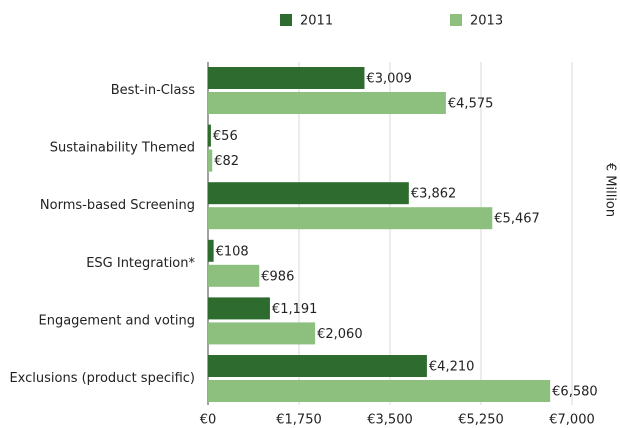 This screenshot has width=620, height=428. I want to click on axis-label: € Million, so click(610, 190).